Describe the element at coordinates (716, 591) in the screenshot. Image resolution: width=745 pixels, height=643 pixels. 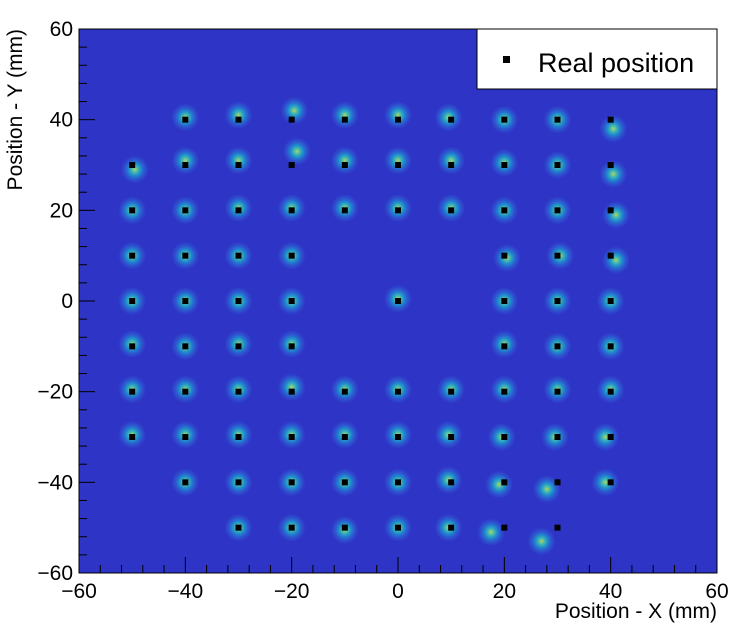
I see `x-tick-label: 60` at that location.